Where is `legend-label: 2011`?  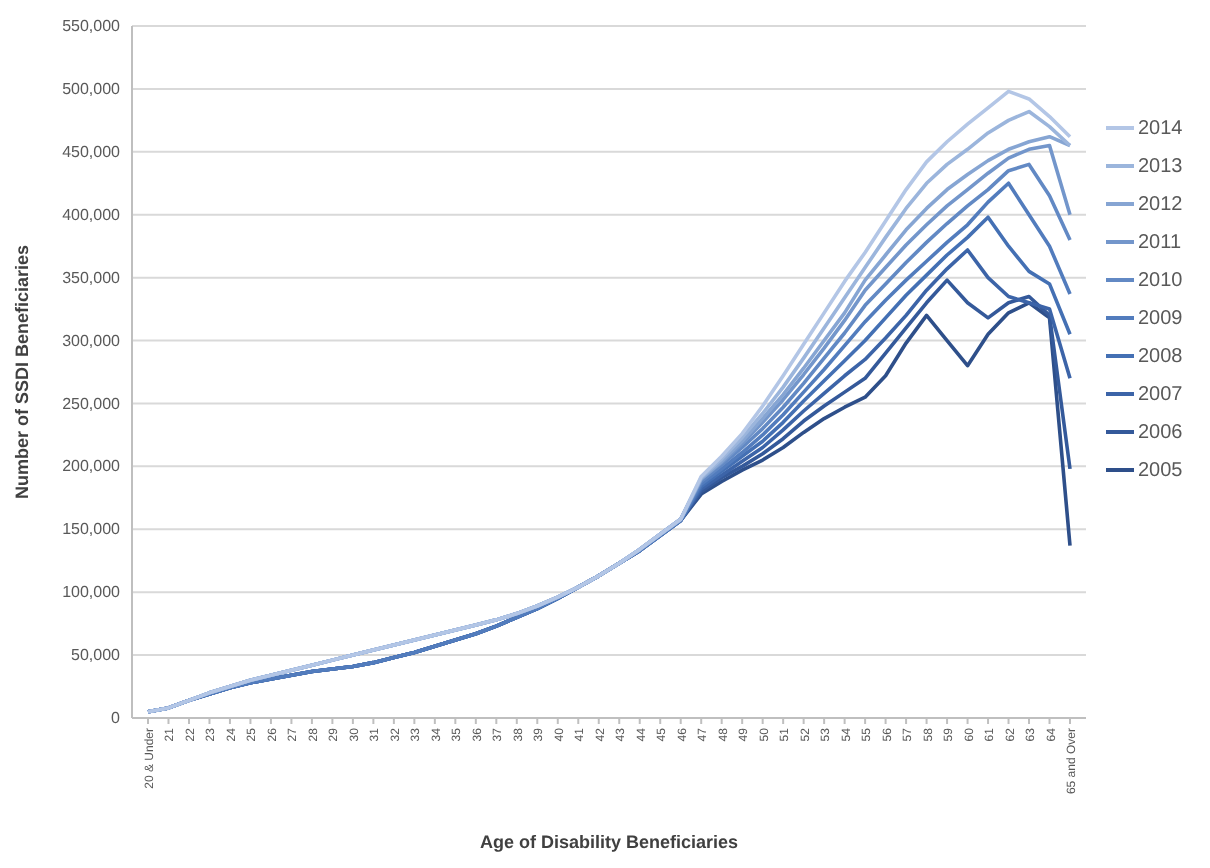
legend-label: 2011 is located at coordinates (1160, 243).